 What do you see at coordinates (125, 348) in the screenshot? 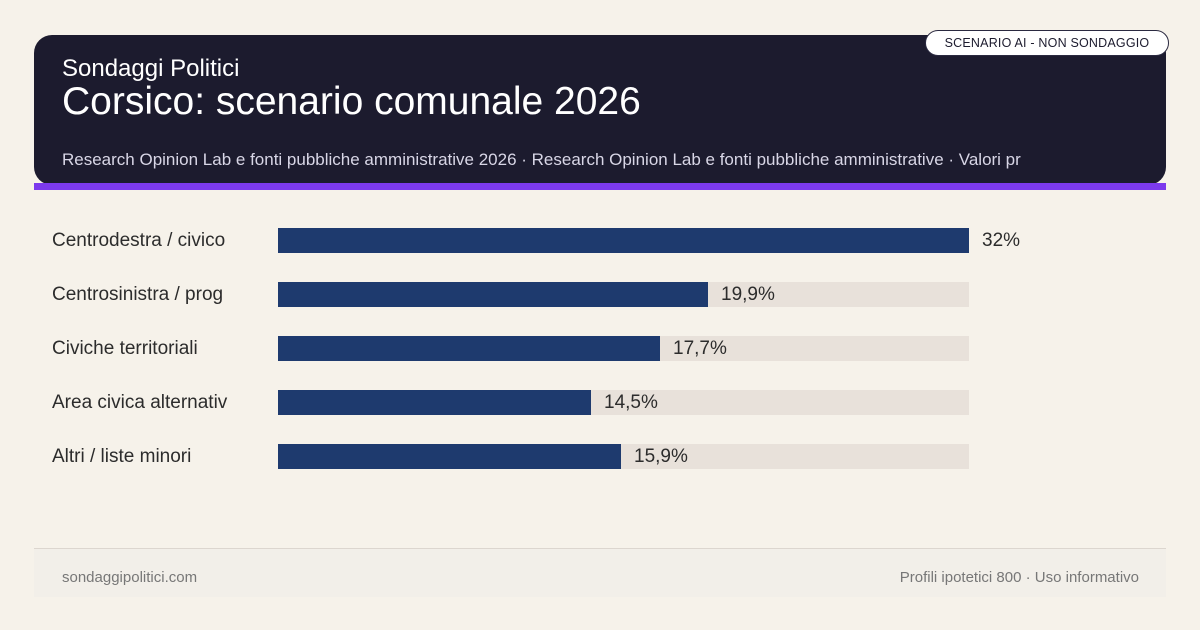
I see `bar-label: Civiche territoriali` at bounding box center [125, 348].